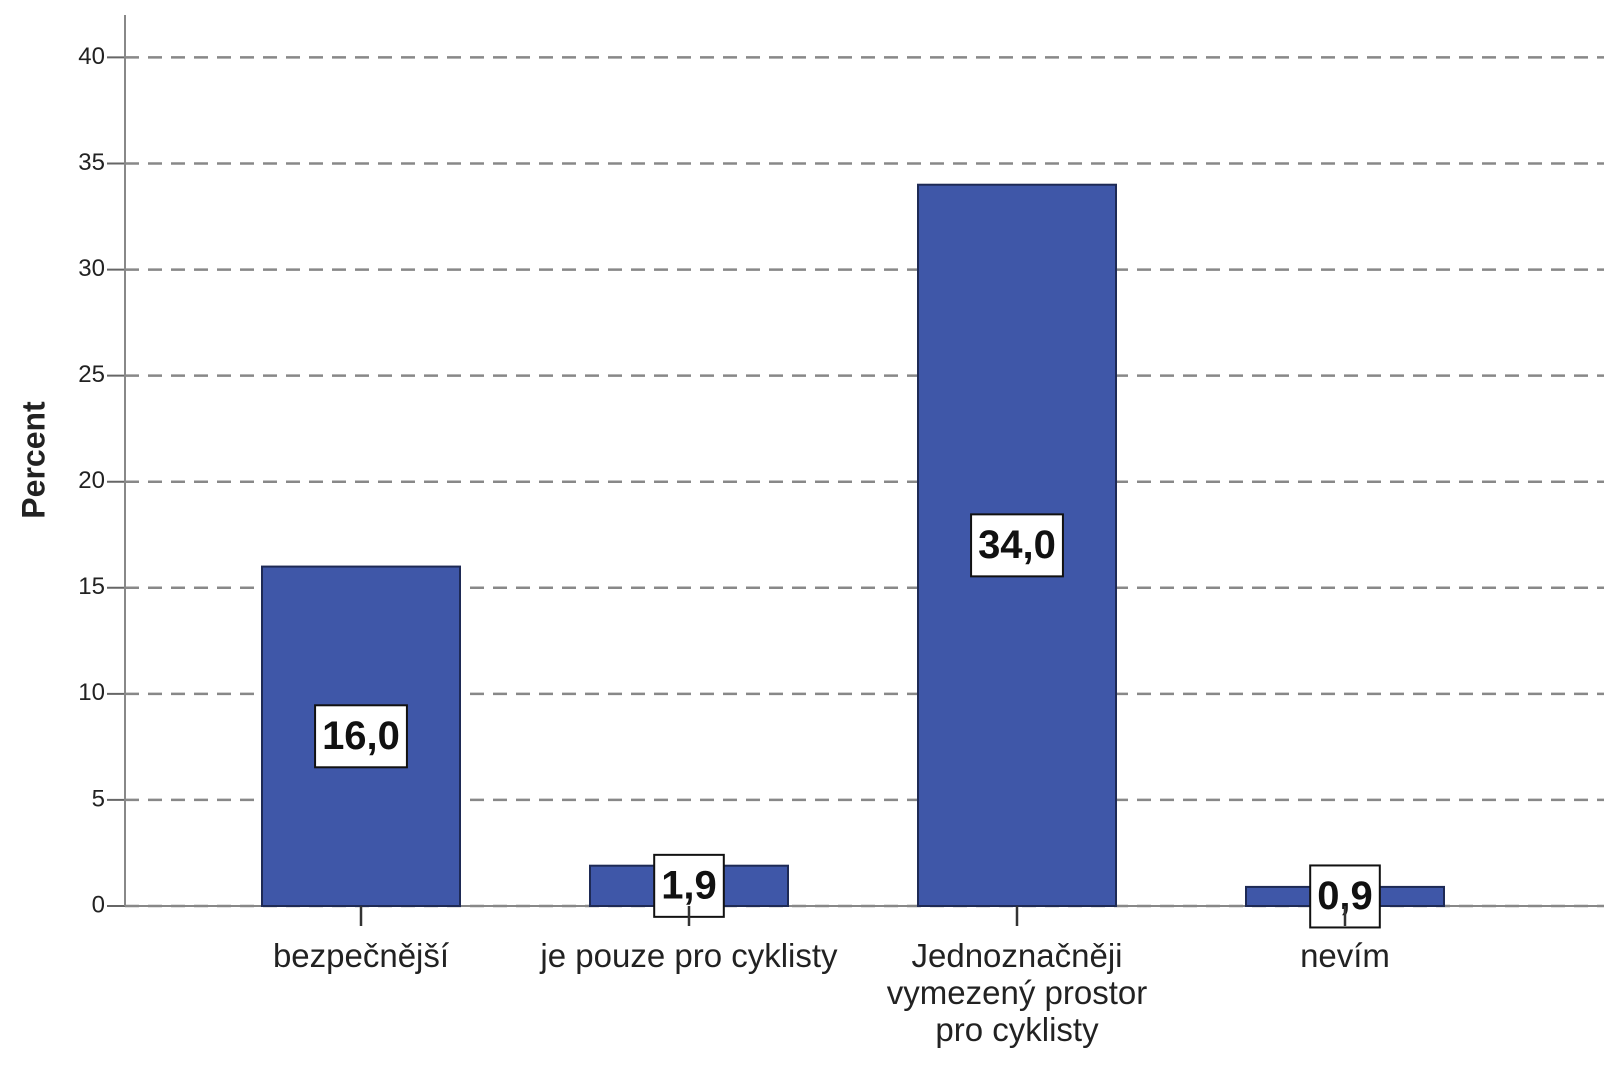  Describe the element at coordinates (91, 56) in the screenshot. I see `y-tick-label: 40` at that location.